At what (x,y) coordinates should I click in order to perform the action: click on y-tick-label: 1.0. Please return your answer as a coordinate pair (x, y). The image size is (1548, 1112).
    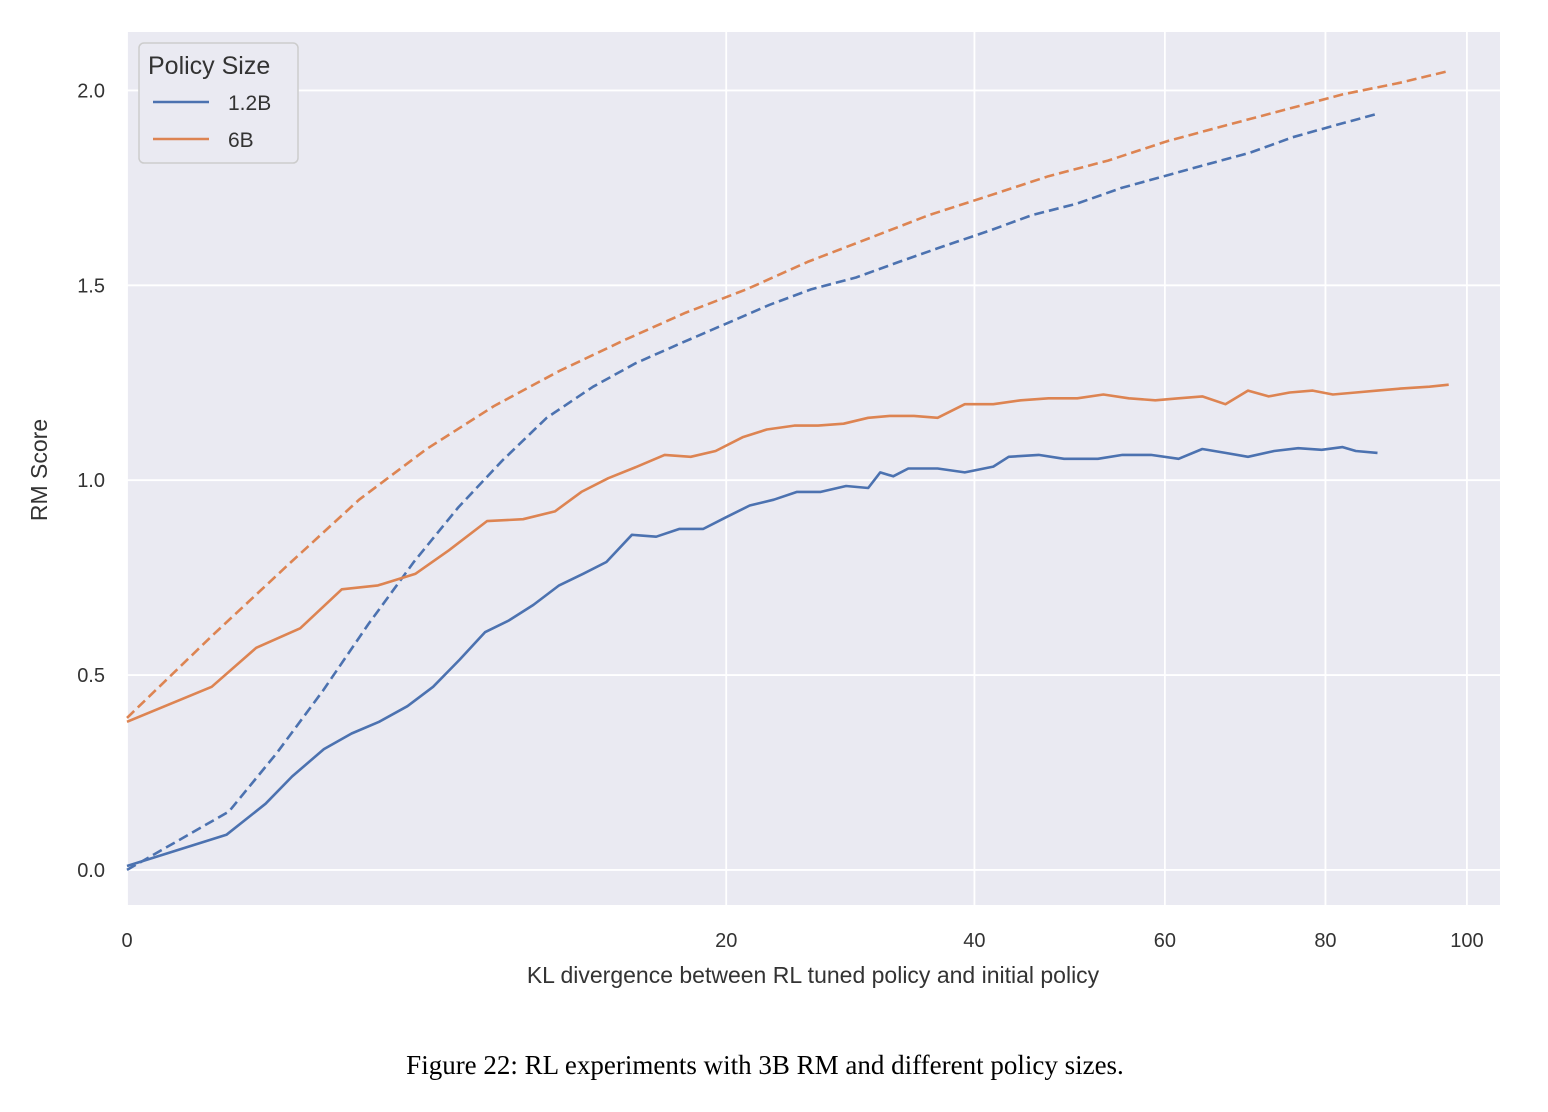
    Looking at the image, I should click on (91, 481).